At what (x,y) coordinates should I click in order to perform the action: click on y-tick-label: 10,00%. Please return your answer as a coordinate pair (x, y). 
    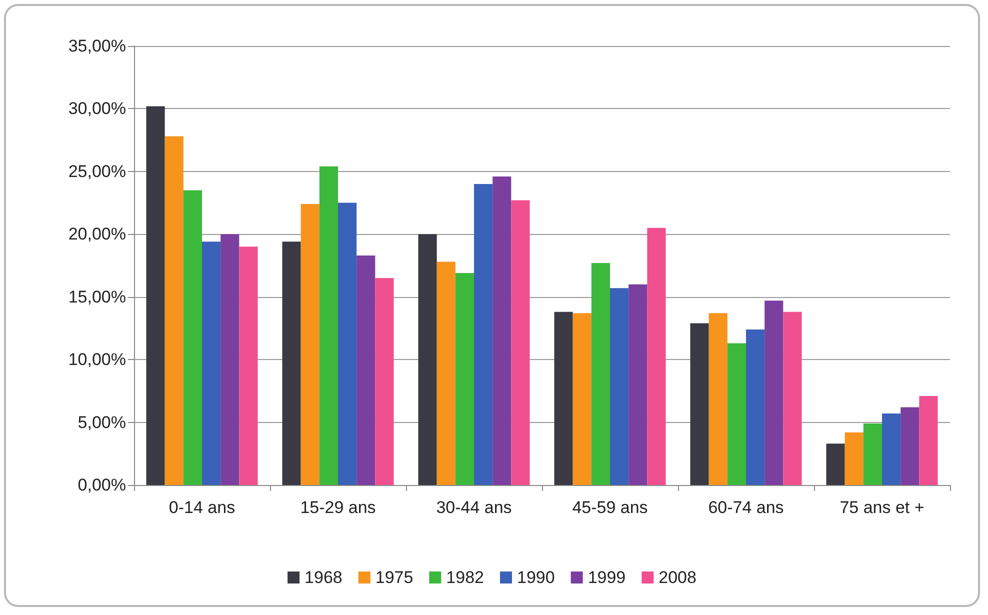
    Looking at the image, I should click on (97, 360).